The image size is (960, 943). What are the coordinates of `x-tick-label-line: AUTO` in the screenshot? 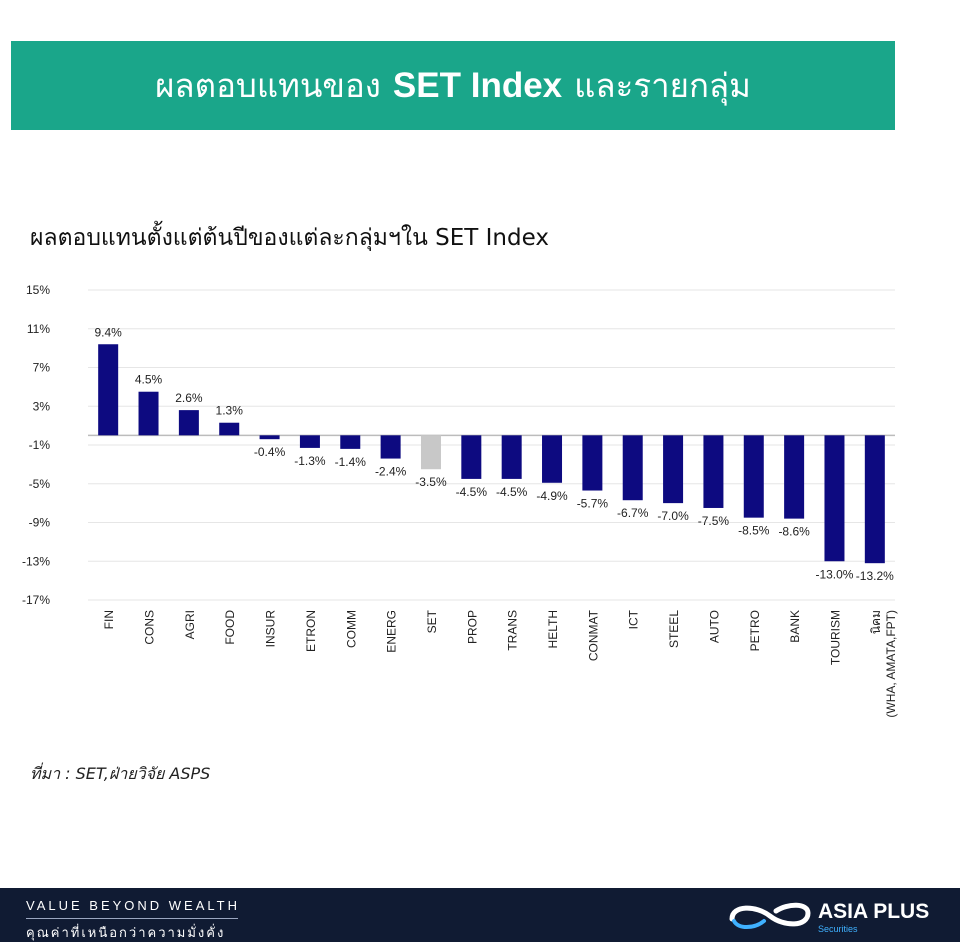 It's located at (714, 626).